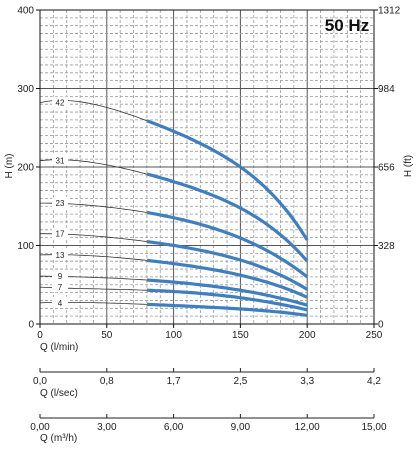  I want to click on x-tick-label: 0, so click(40, 335).